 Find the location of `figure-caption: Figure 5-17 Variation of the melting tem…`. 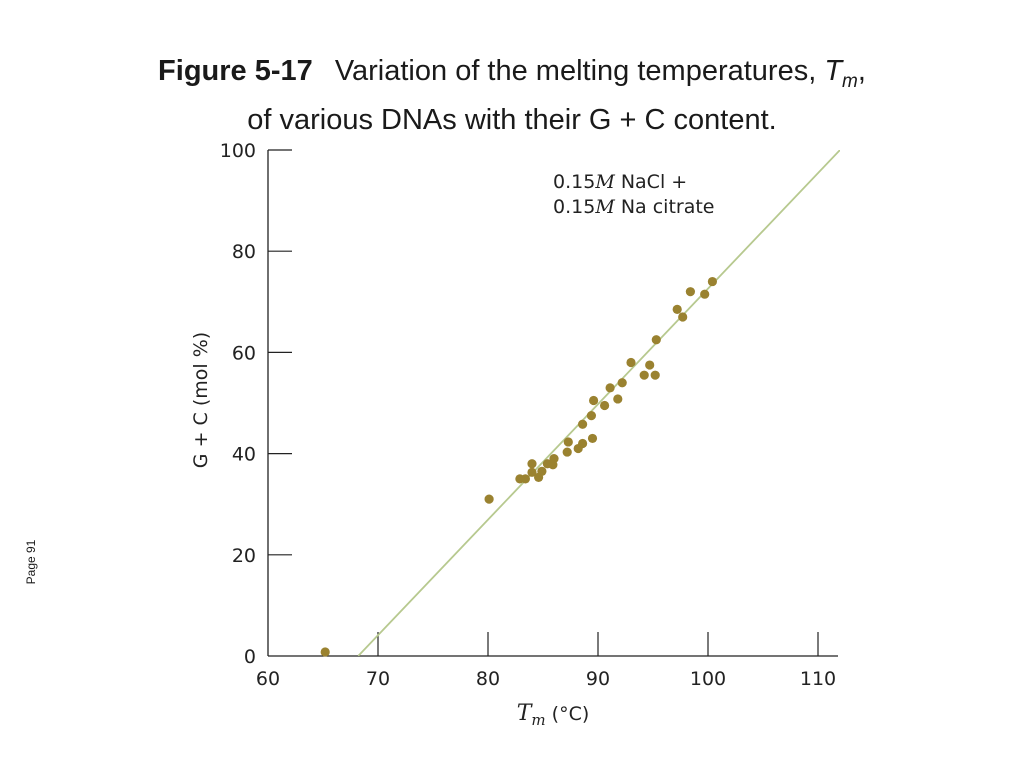

figure-caption: Figure 5-17 Variation of the melting tem… is located at coordinates (512, 95).